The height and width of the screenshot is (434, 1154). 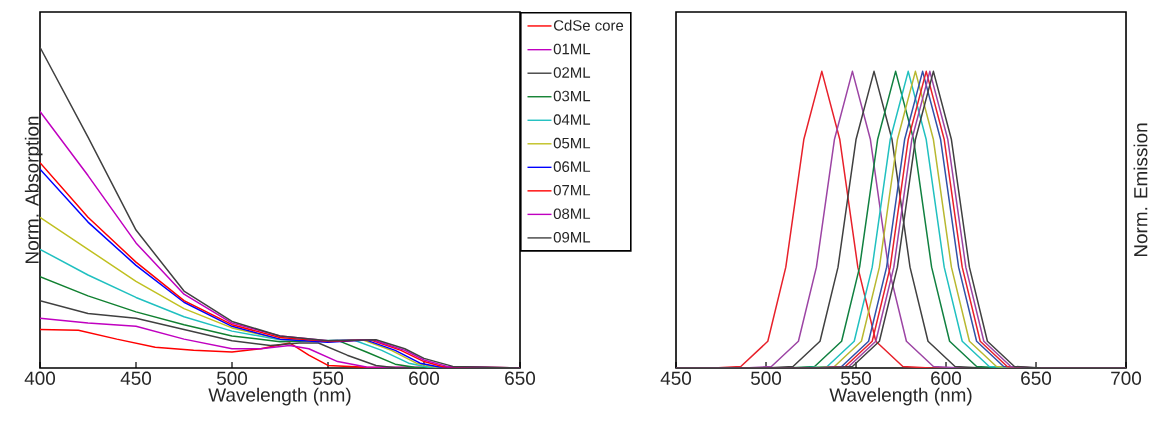 I want to click on x-tick-label: 700, so click(x=1126, y=378).